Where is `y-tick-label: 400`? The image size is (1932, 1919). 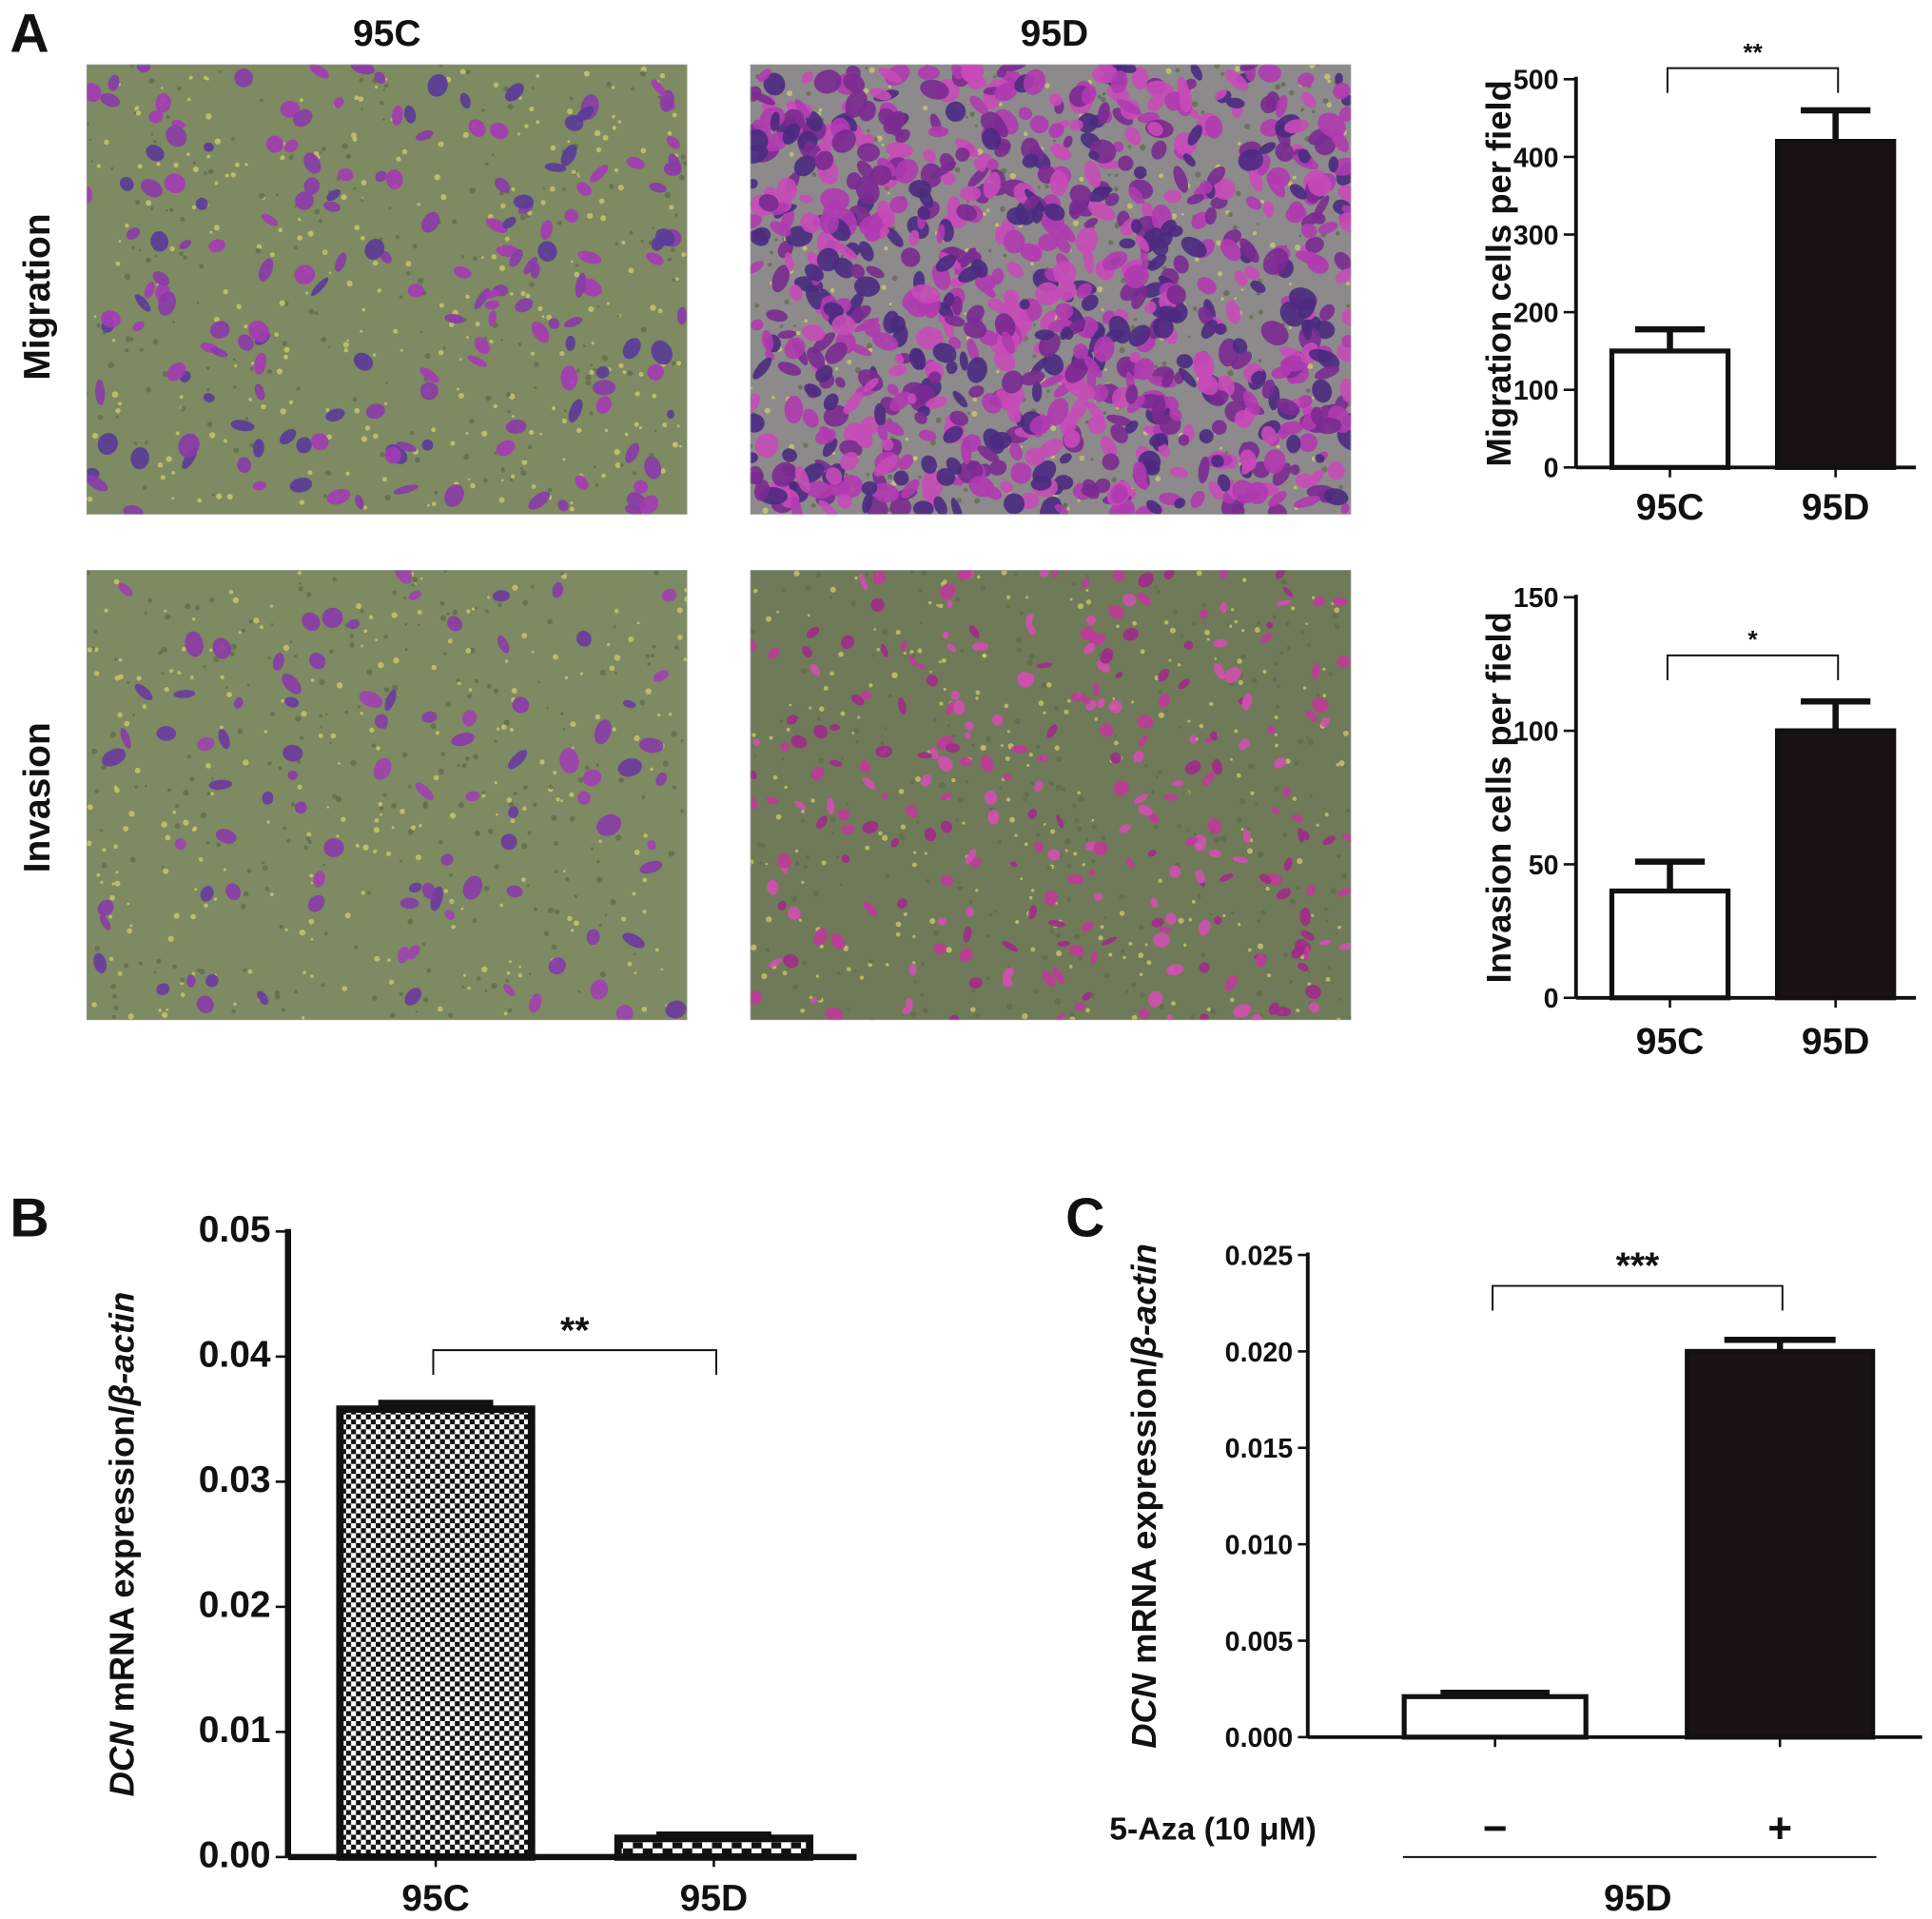
y-tick-label: 400 is located at coordinates (1536, 158).